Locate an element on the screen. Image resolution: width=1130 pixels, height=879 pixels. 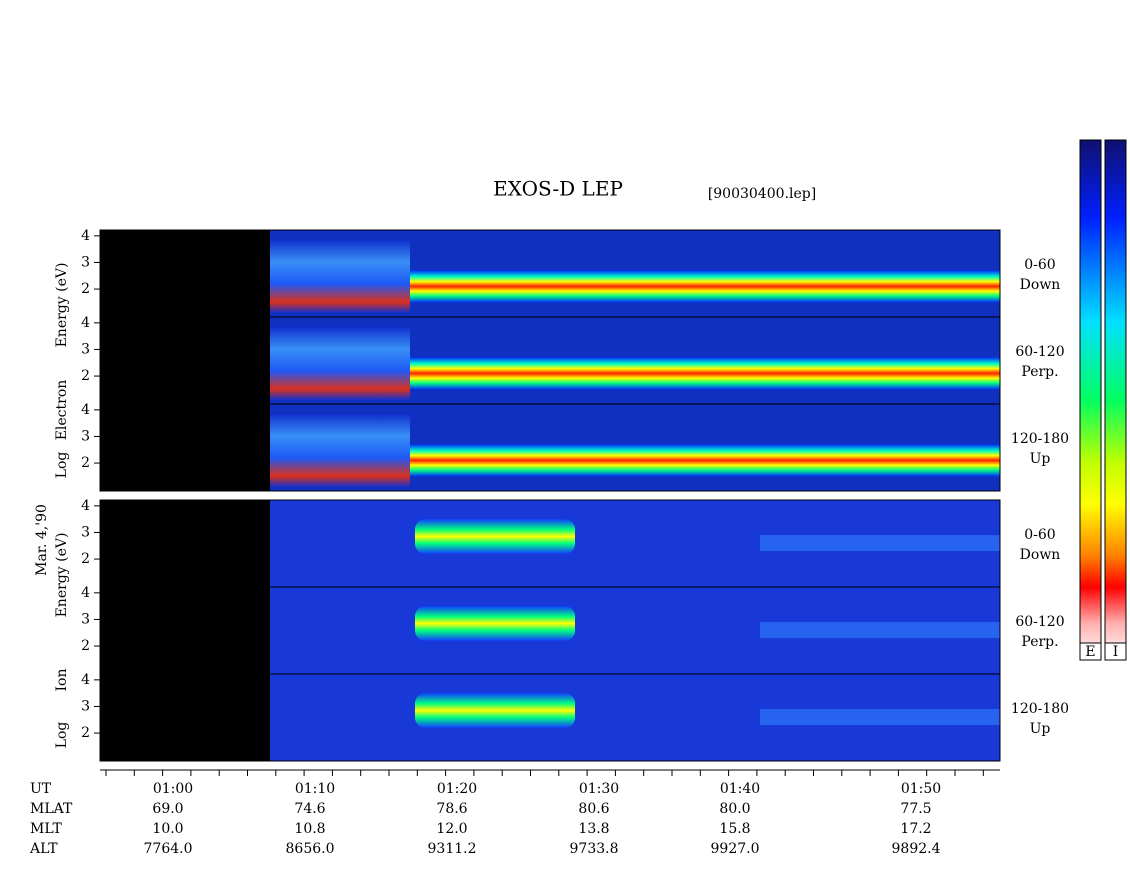
orbit-value: 13.8 is located at coordinates (593, 829).